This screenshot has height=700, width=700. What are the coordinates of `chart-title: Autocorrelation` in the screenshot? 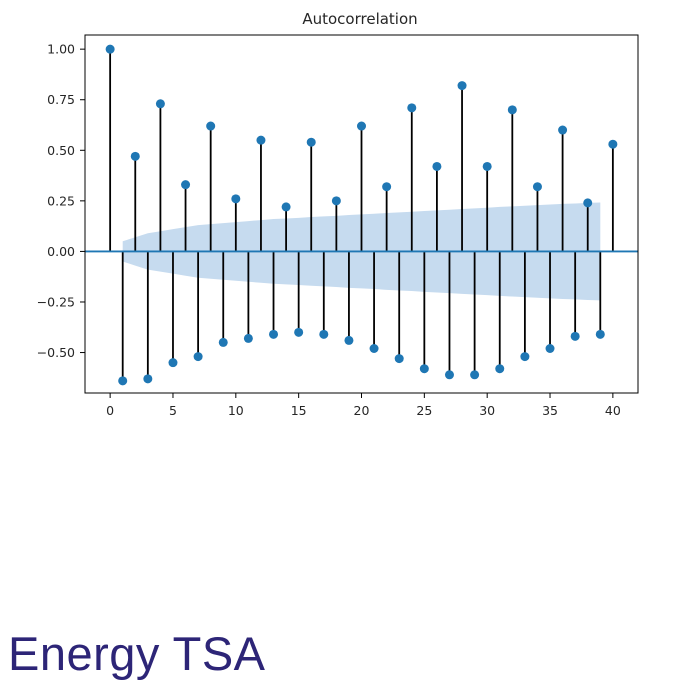 It's located at (359, 19).